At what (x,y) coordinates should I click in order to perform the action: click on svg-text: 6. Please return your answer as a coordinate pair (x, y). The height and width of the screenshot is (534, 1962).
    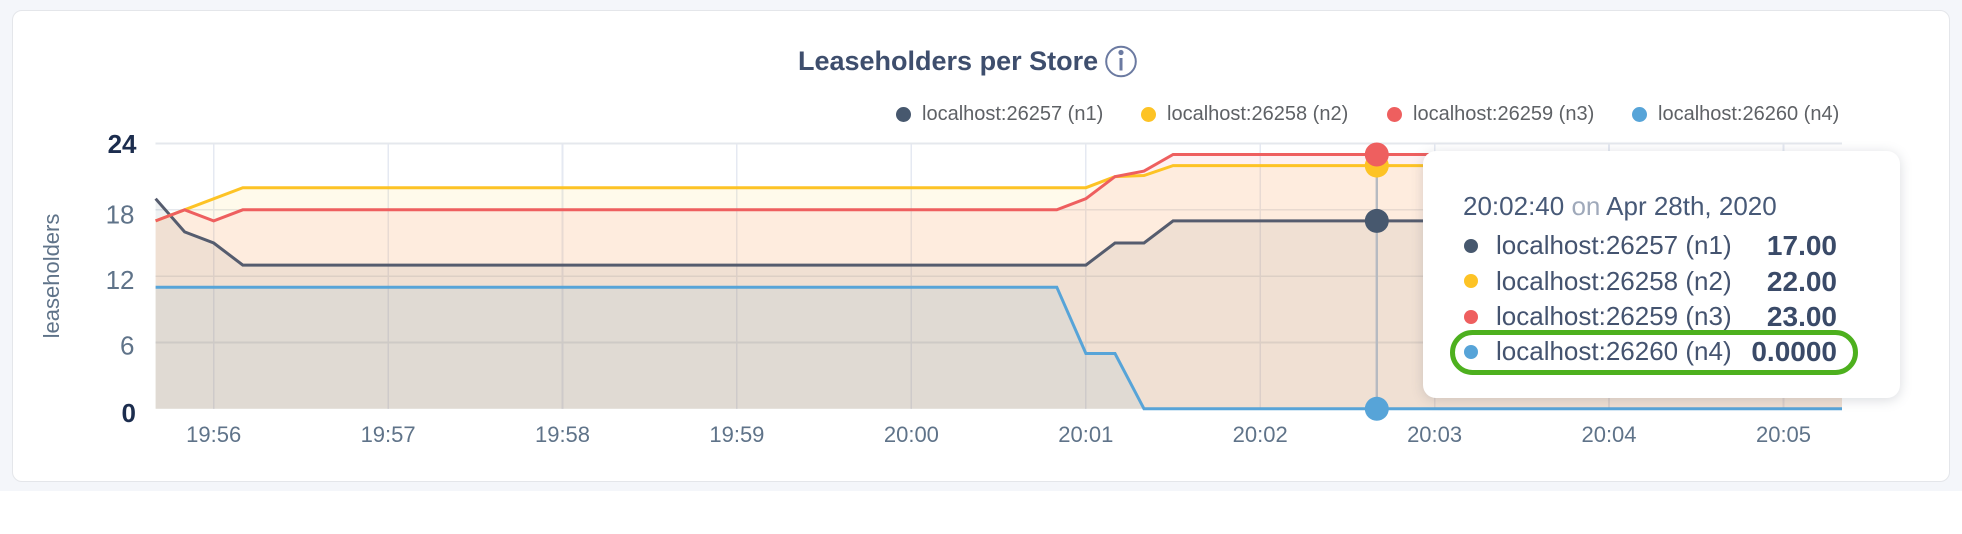
    Looking at the image, I should click on (127, 346).